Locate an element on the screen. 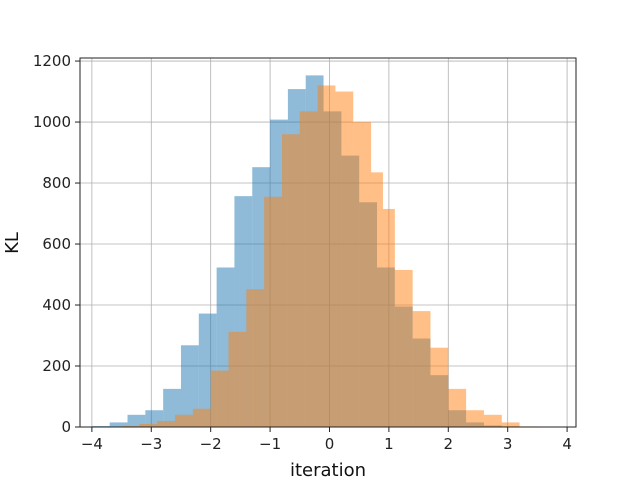 Image resolution: width=640 pixels, height=480 pixels. y-tick-label: 400 is located at coordinates (56, 305).